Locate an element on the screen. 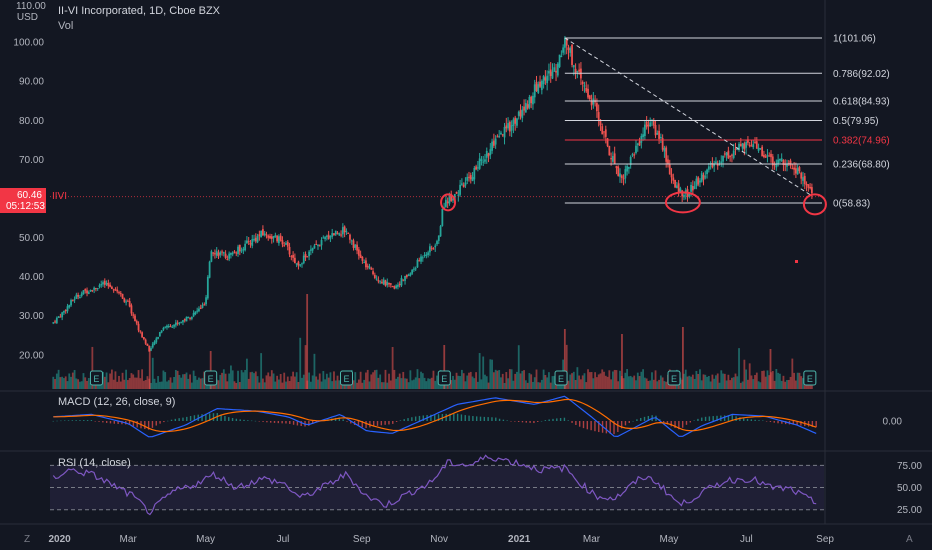 The width and height of the screenshot is (932, 550). macd-label: MACD (12, 26, close, 9) is located at coordinates (117, 402).